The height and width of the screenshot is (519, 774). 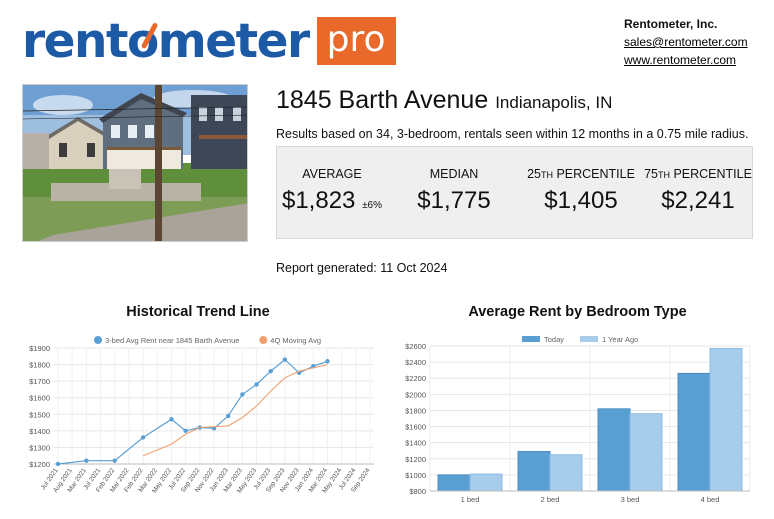 What do you see at coordinates (710, 499) in the screenshot?
I see `x-tick-label: 4 bed` at bounding box center [710, 499].